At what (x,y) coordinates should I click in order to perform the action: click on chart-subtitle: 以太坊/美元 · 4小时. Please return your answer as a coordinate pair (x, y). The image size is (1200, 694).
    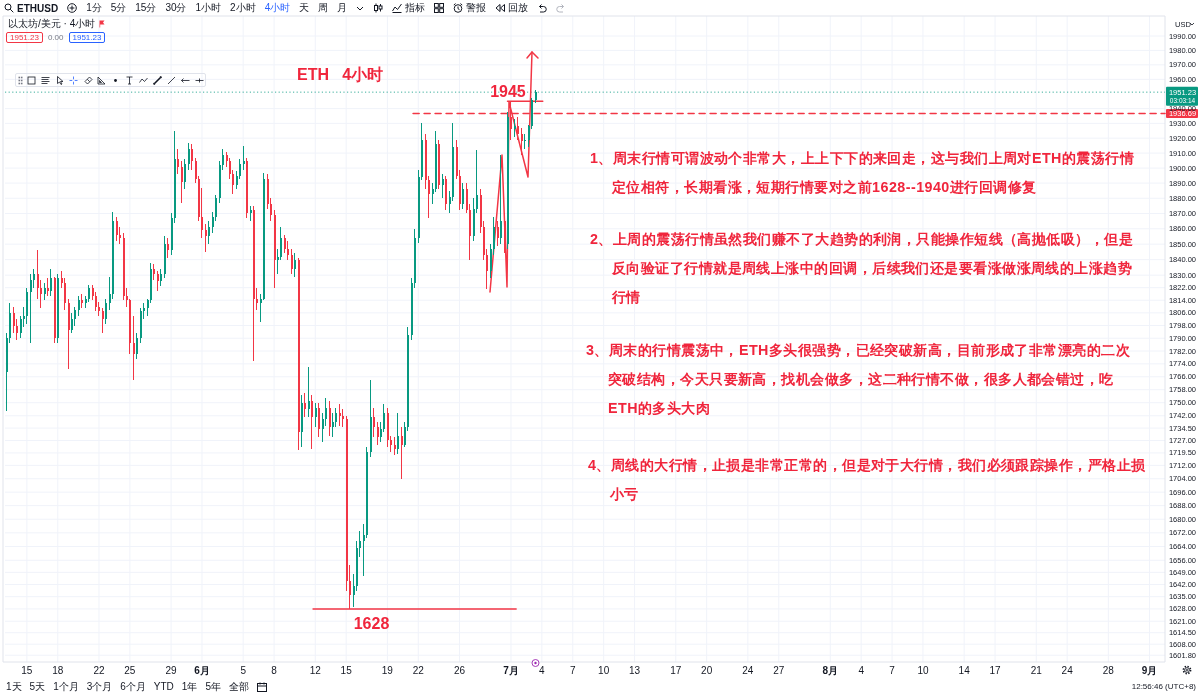
    Looking at the image, I should click on (52, 24).